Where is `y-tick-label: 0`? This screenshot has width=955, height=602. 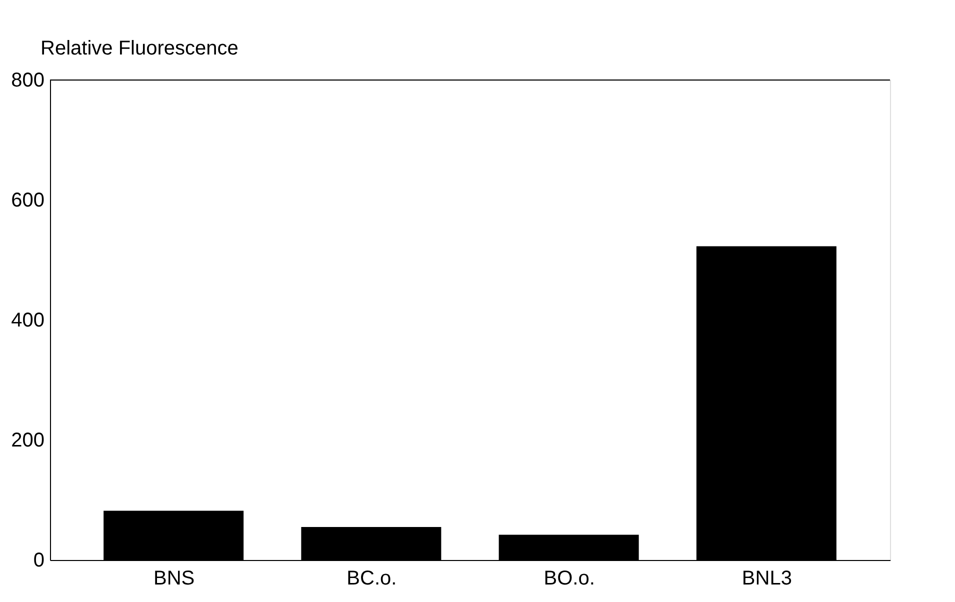 y-tick-label: 0 is located at coordinates (38, 561).